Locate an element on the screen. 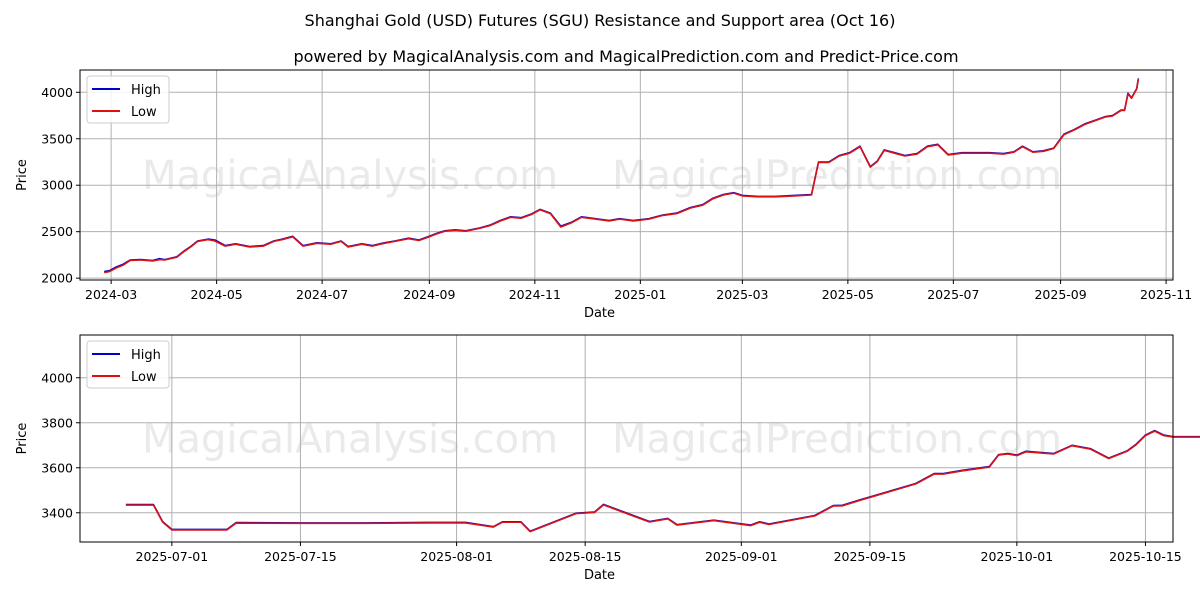 The image size is (1200, 604). x-tick-label: 2025-10-01 is located at coordinates (1017, 556).